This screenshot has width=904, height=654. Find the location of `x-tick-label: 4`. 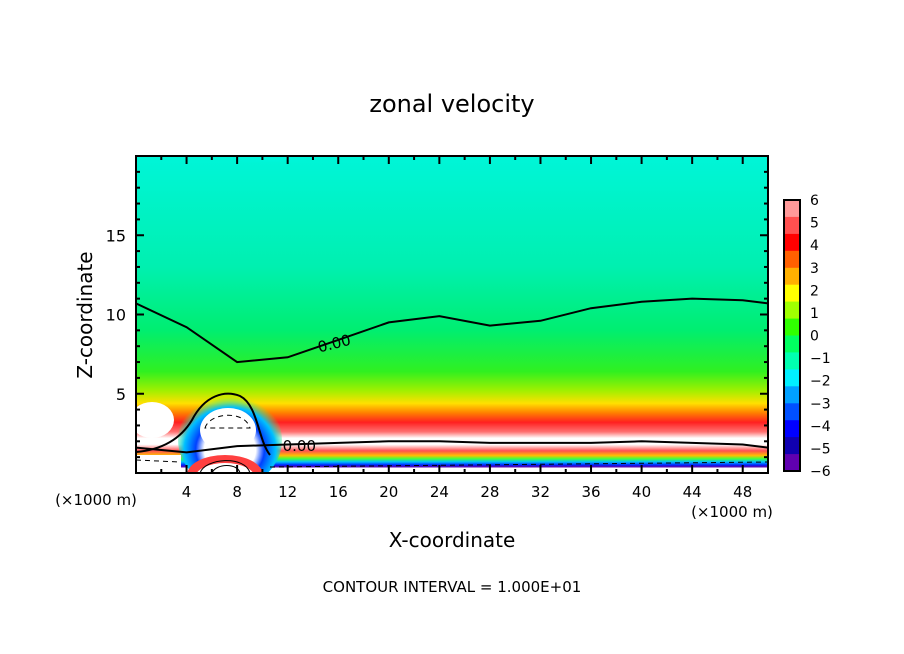

x-tick-label: 4 is located at coordinates (187, 492).